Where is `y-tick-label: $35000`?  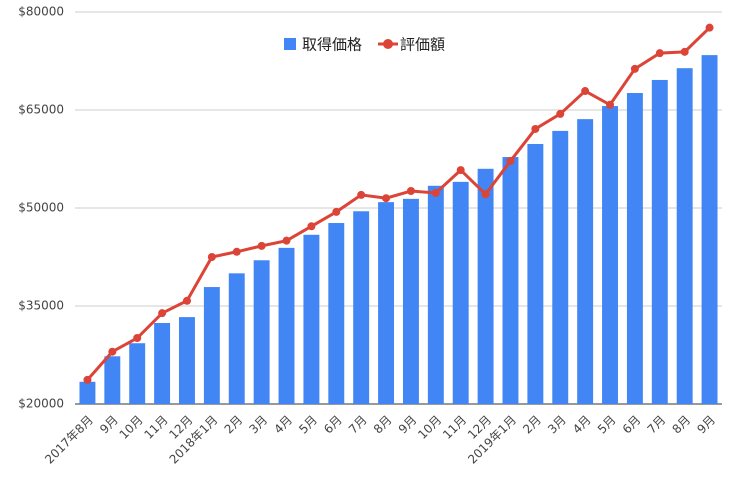 y-tick-label: $35000 is located at coordinates (41, 306).